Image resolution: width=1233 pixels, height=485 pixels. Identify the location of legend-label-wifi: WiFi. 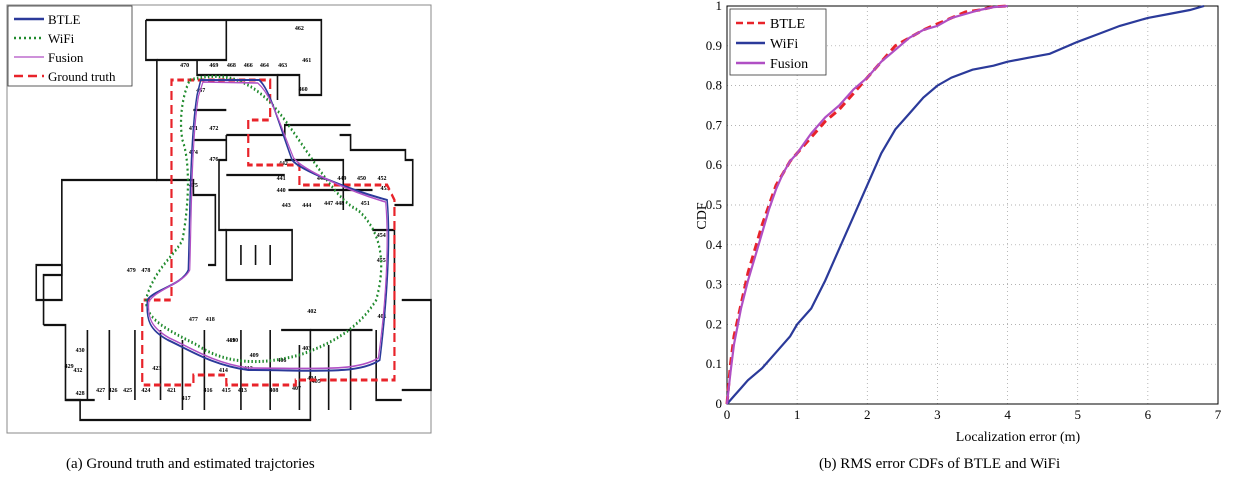
(784, 44).